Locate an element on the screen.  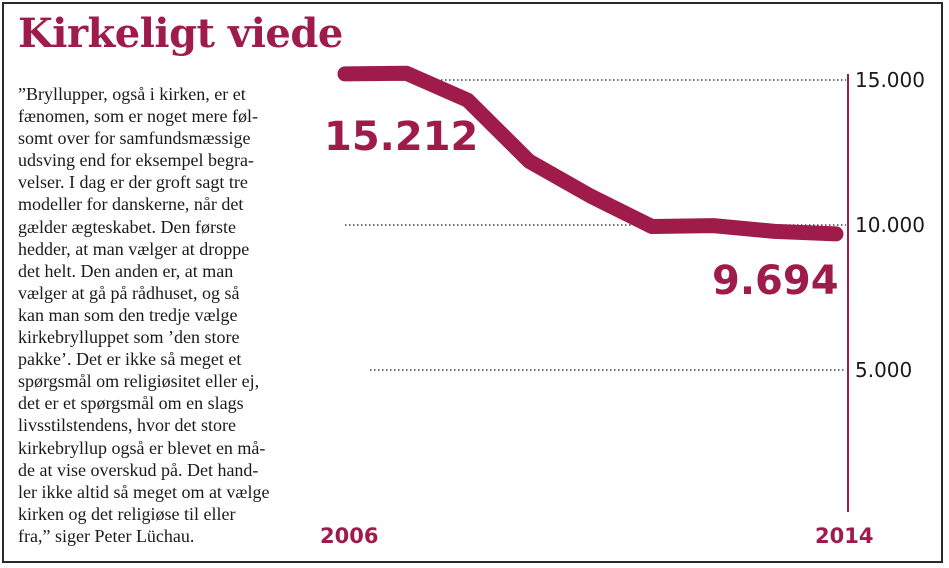
start-value-label: 15.212 is located at coordinates (401, 137).